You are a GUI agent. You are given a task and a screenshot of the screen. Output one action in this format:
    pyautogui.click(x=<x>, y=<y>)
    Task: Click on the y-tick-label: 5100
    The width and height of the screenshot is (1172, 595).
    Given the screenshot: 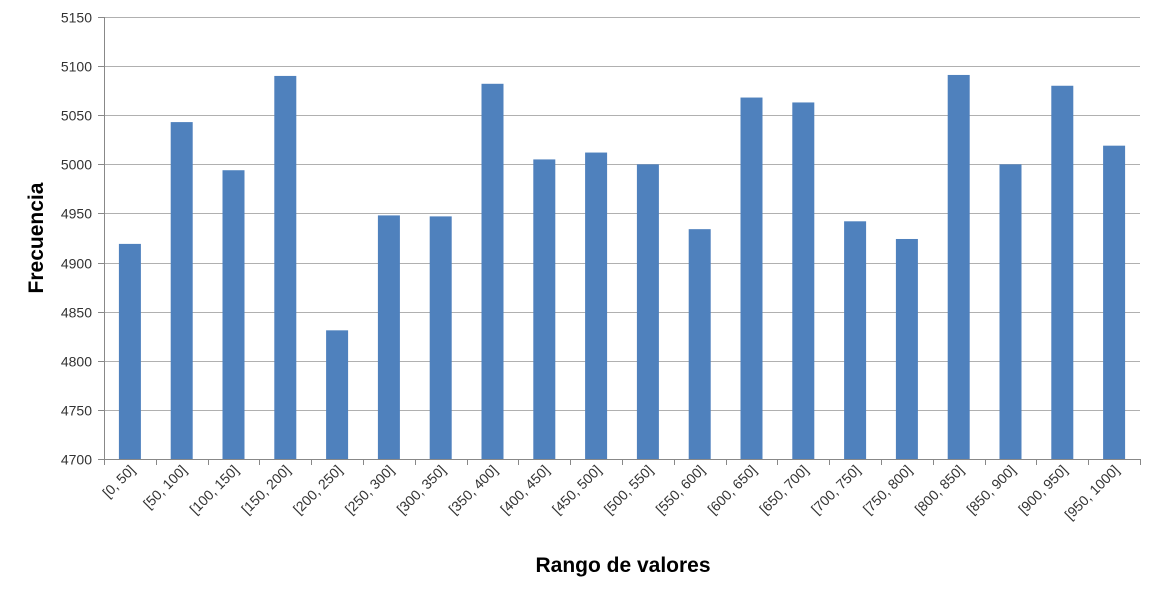 What is the action you would take?
    pyautogui.click(x=76, y=67)
    